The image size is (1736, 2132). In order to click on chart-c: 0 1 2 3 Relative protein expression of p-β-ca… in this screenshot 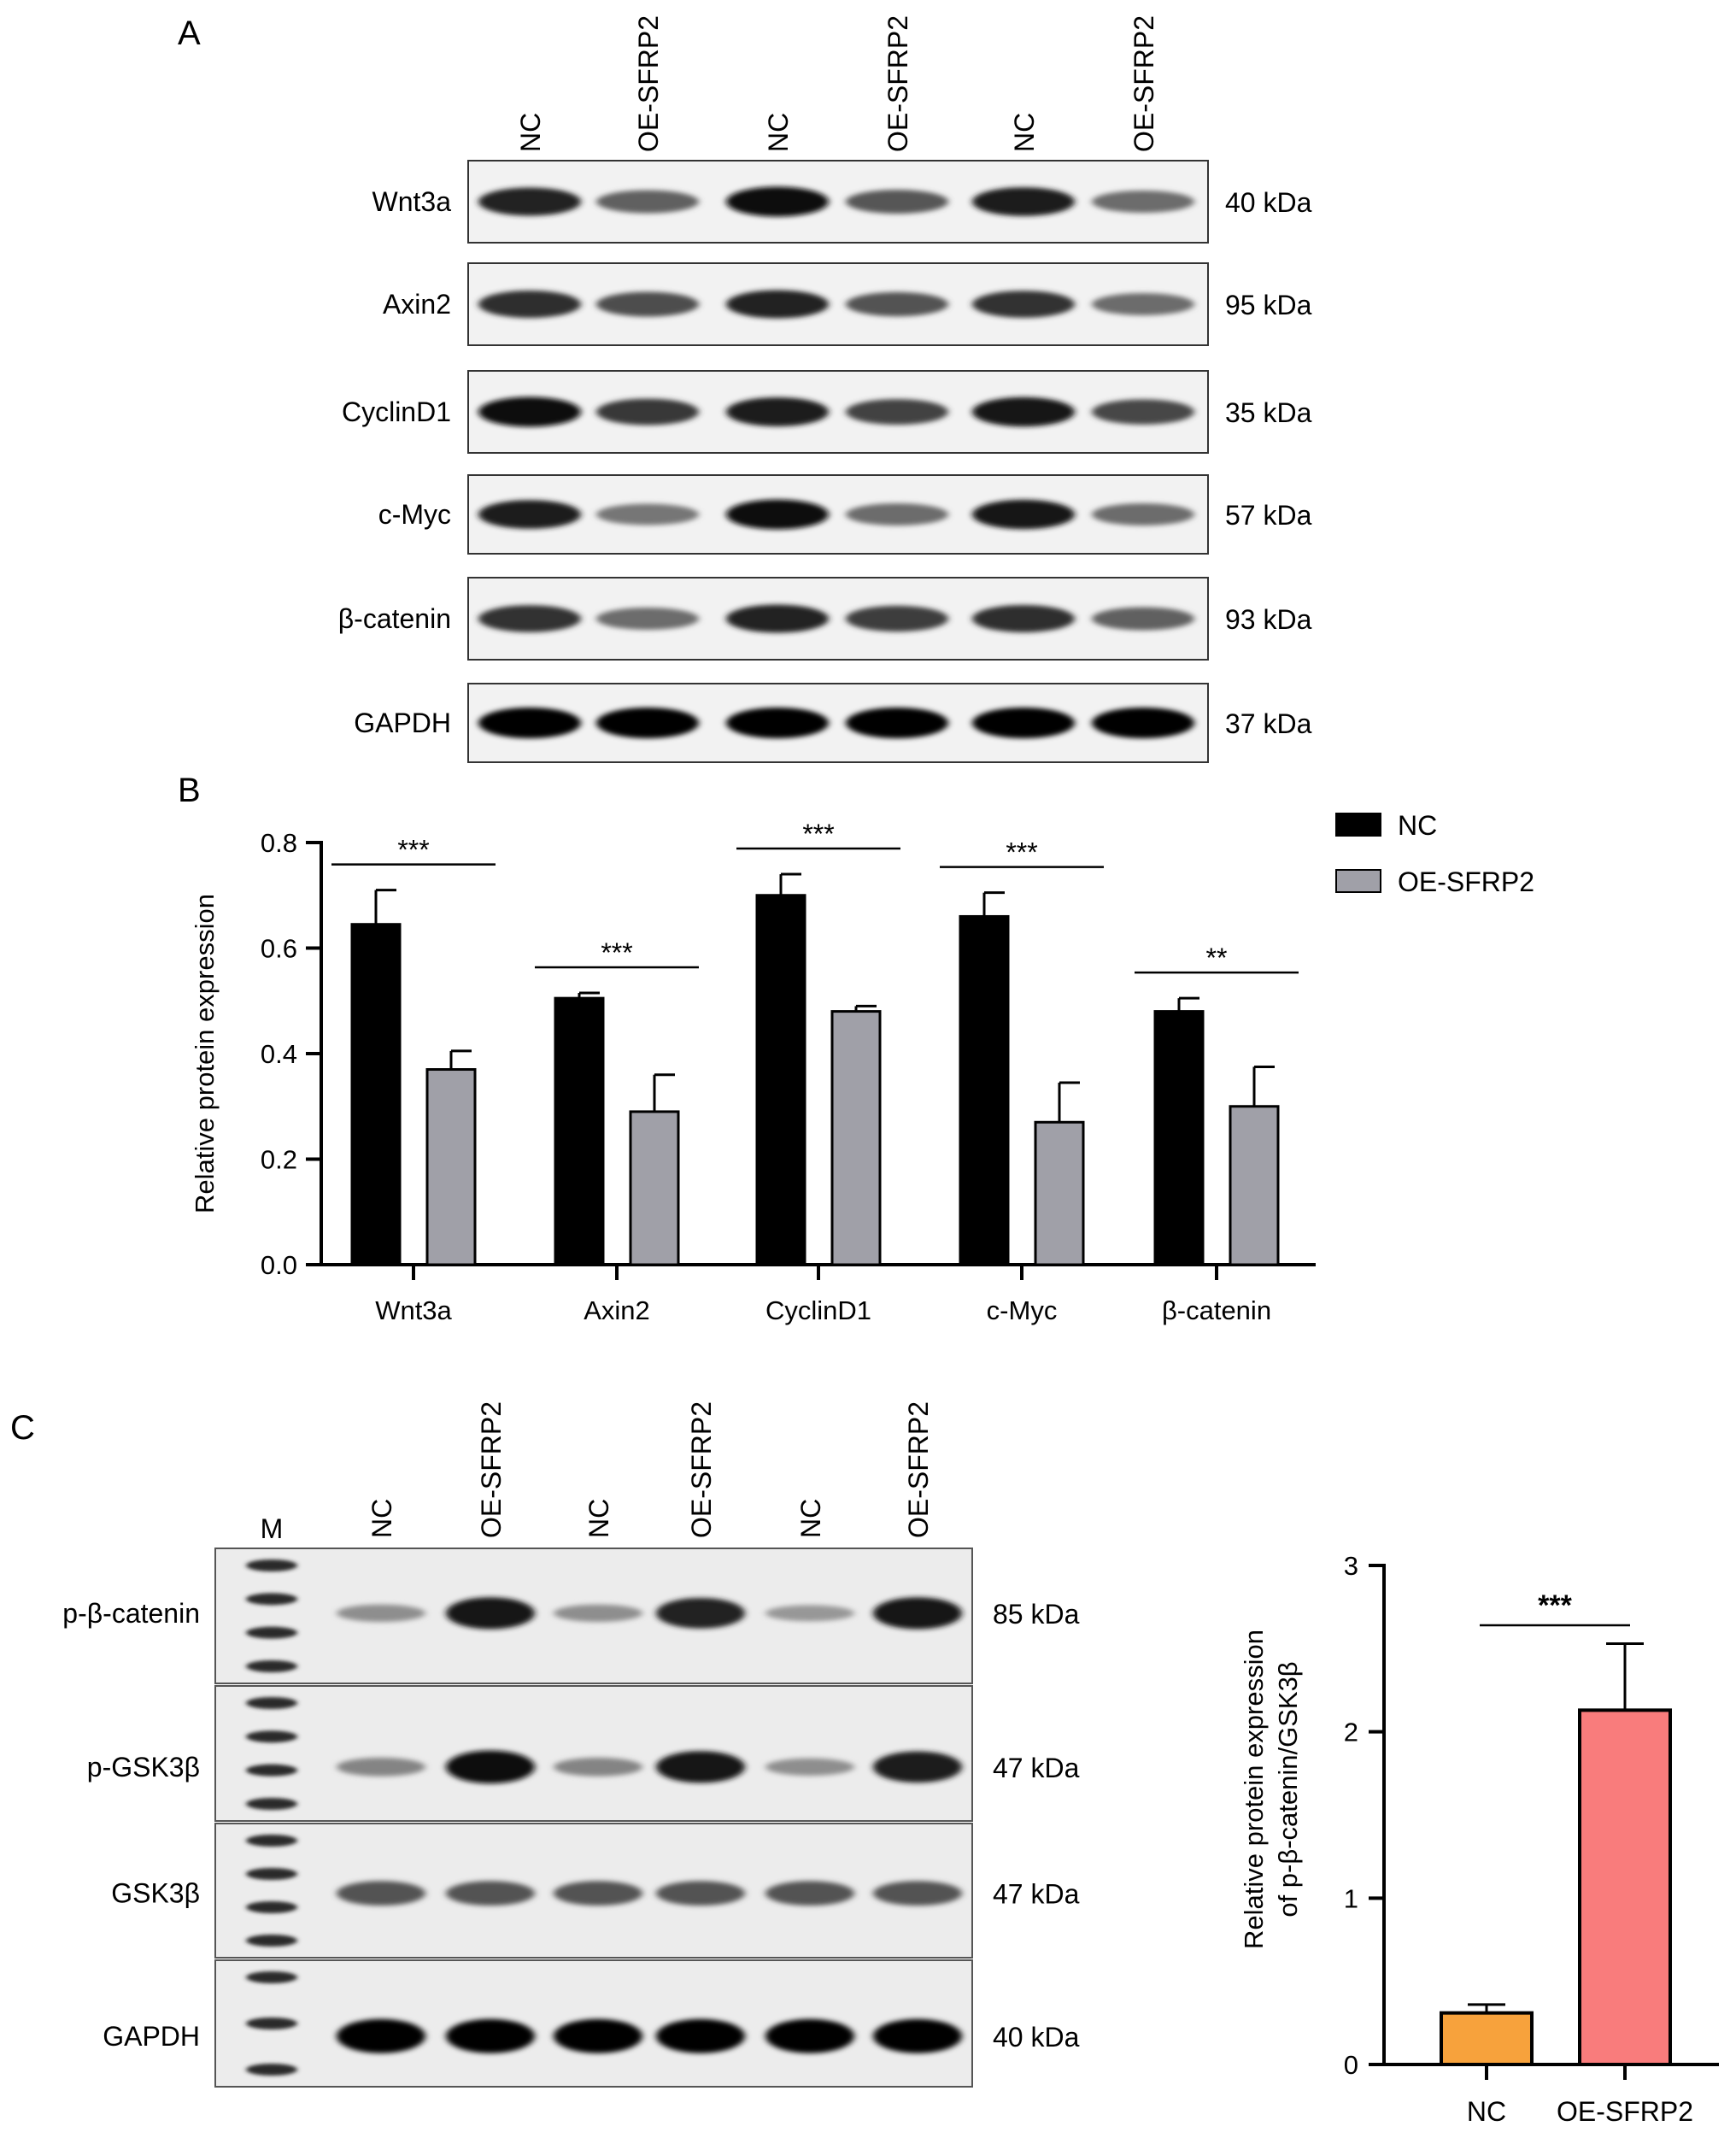, I will do `click(1479, 1839)`.